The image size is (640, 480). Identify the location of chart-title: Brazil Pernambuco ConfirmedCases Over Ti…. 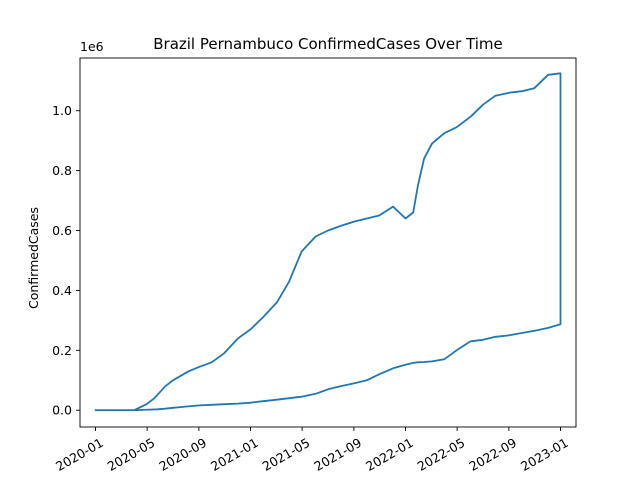
(328, 44).